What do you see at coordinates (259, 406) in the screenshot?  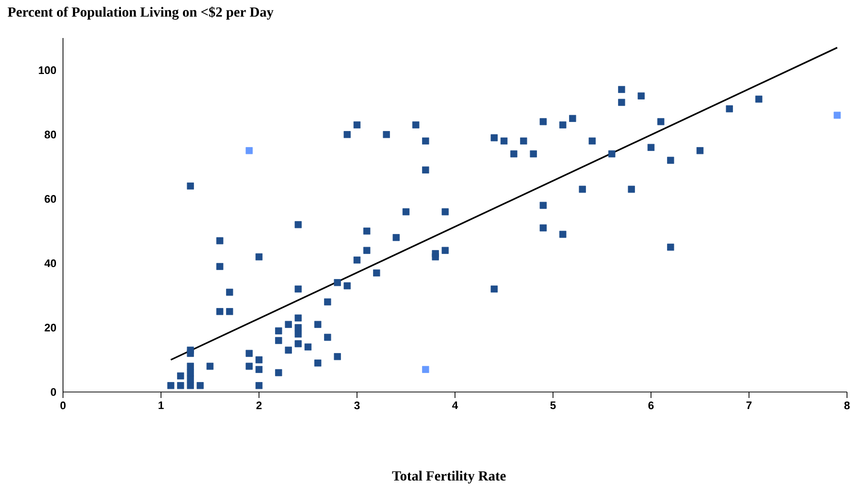 I see `x-tick-label: 2` at bounding box center [259, 406].